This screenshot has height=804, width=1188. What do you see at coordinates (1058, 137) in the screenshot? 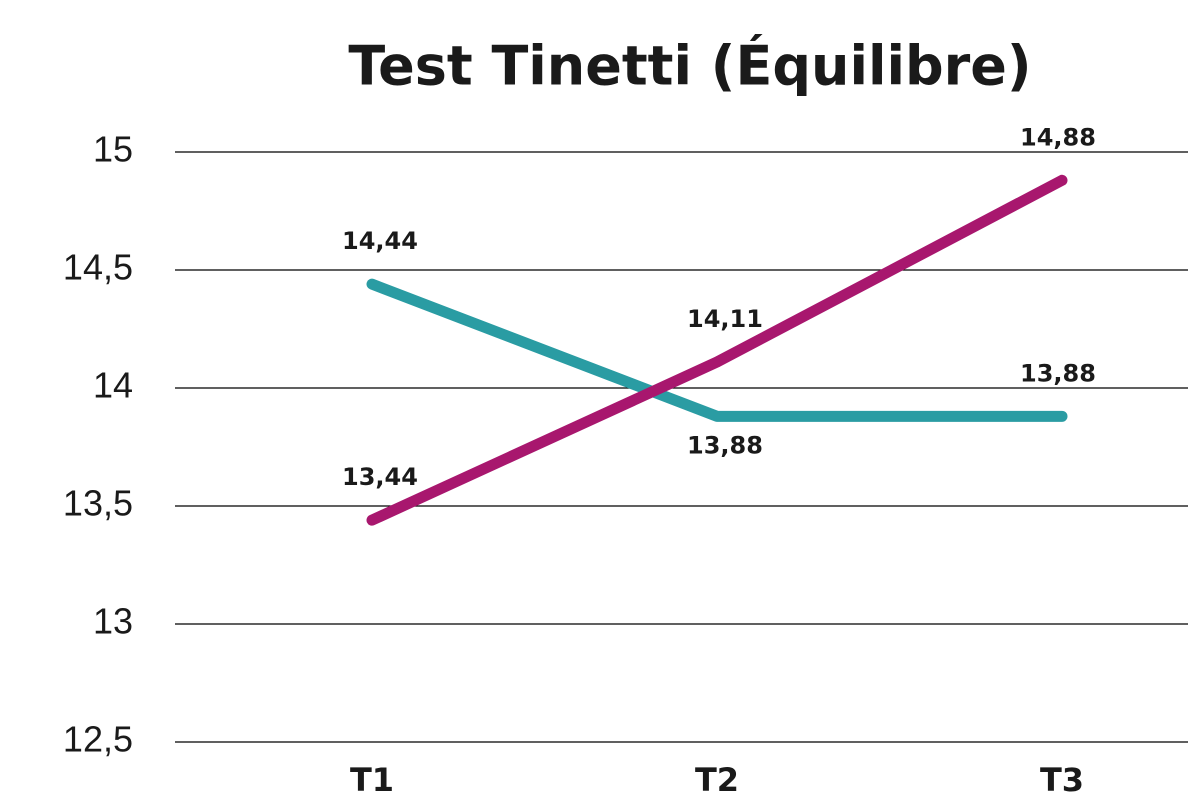
I see `data-label: 14,88` at bounding box center [1058, 137].